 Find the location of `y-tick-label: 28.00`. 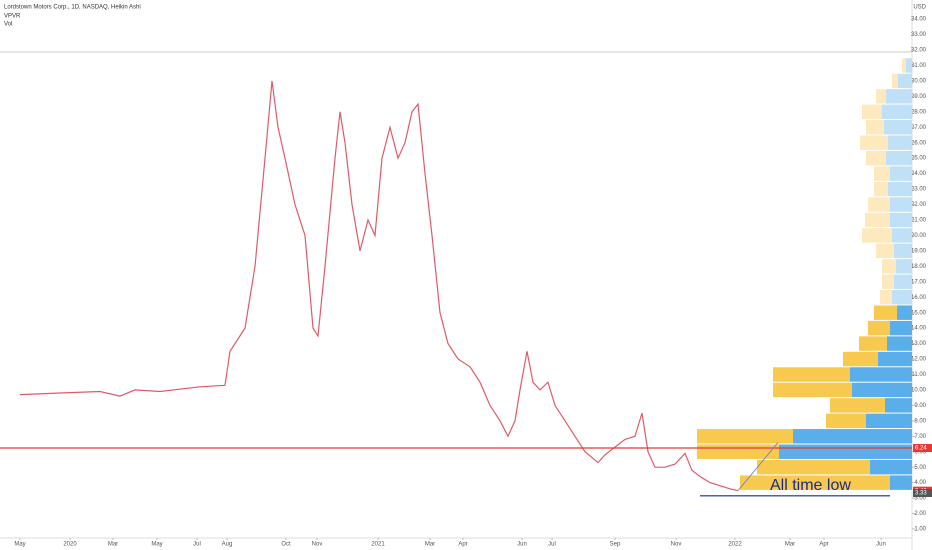

y-tick-label: 28.00 is located at coordinates (919, 112).